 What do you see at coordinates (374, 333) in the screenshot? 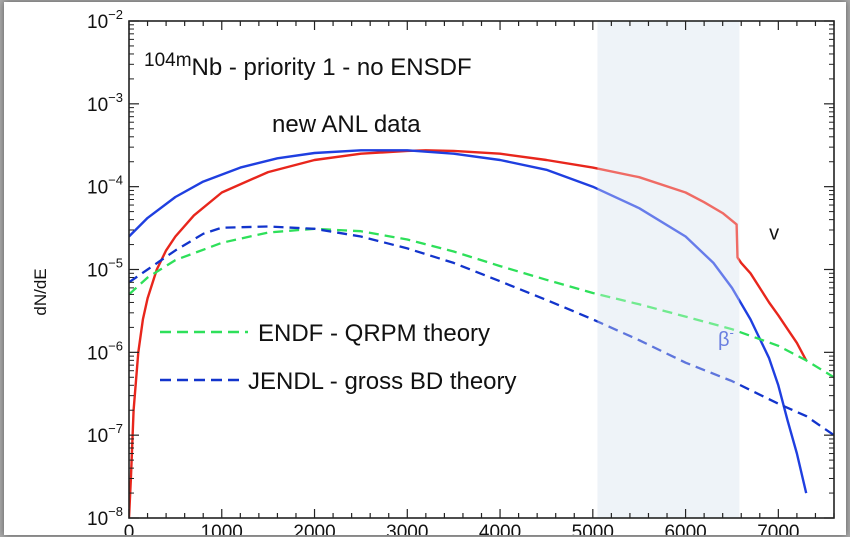
I see `legend-label-endf: ENDF - QRPM theory` at bounding box center [374, 333].